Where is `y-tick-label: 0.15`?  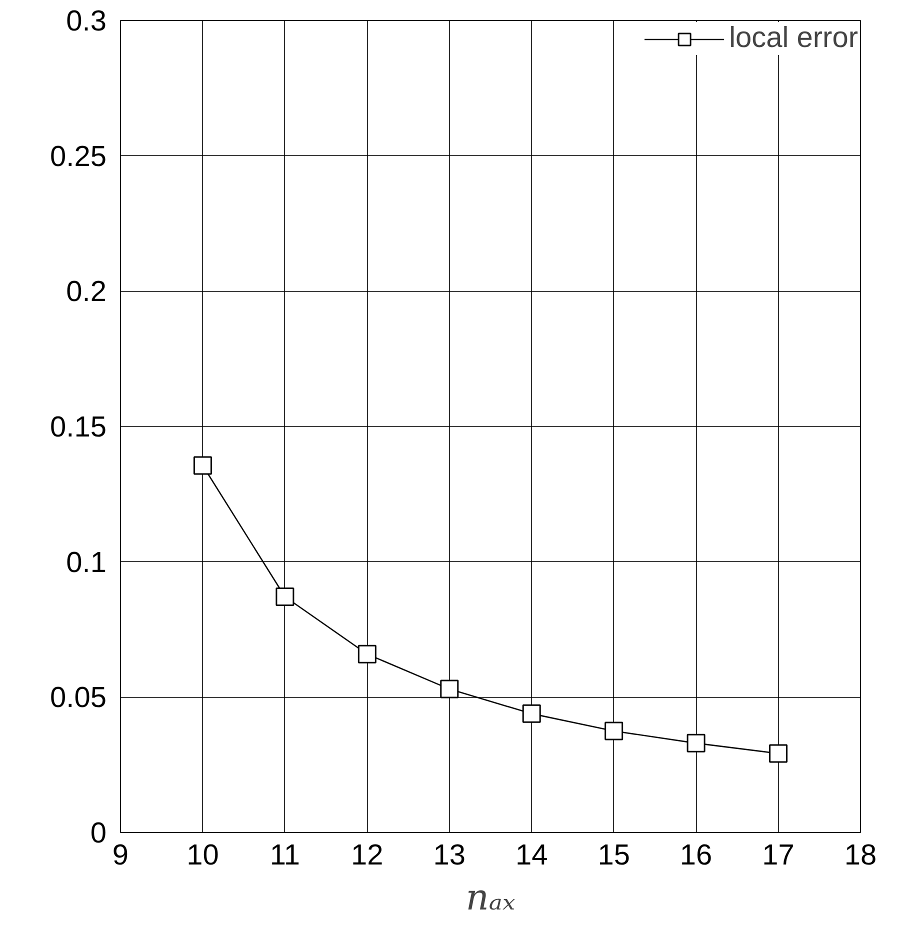 y-tick-label: 0.15 is located at coordinates (78, 428).